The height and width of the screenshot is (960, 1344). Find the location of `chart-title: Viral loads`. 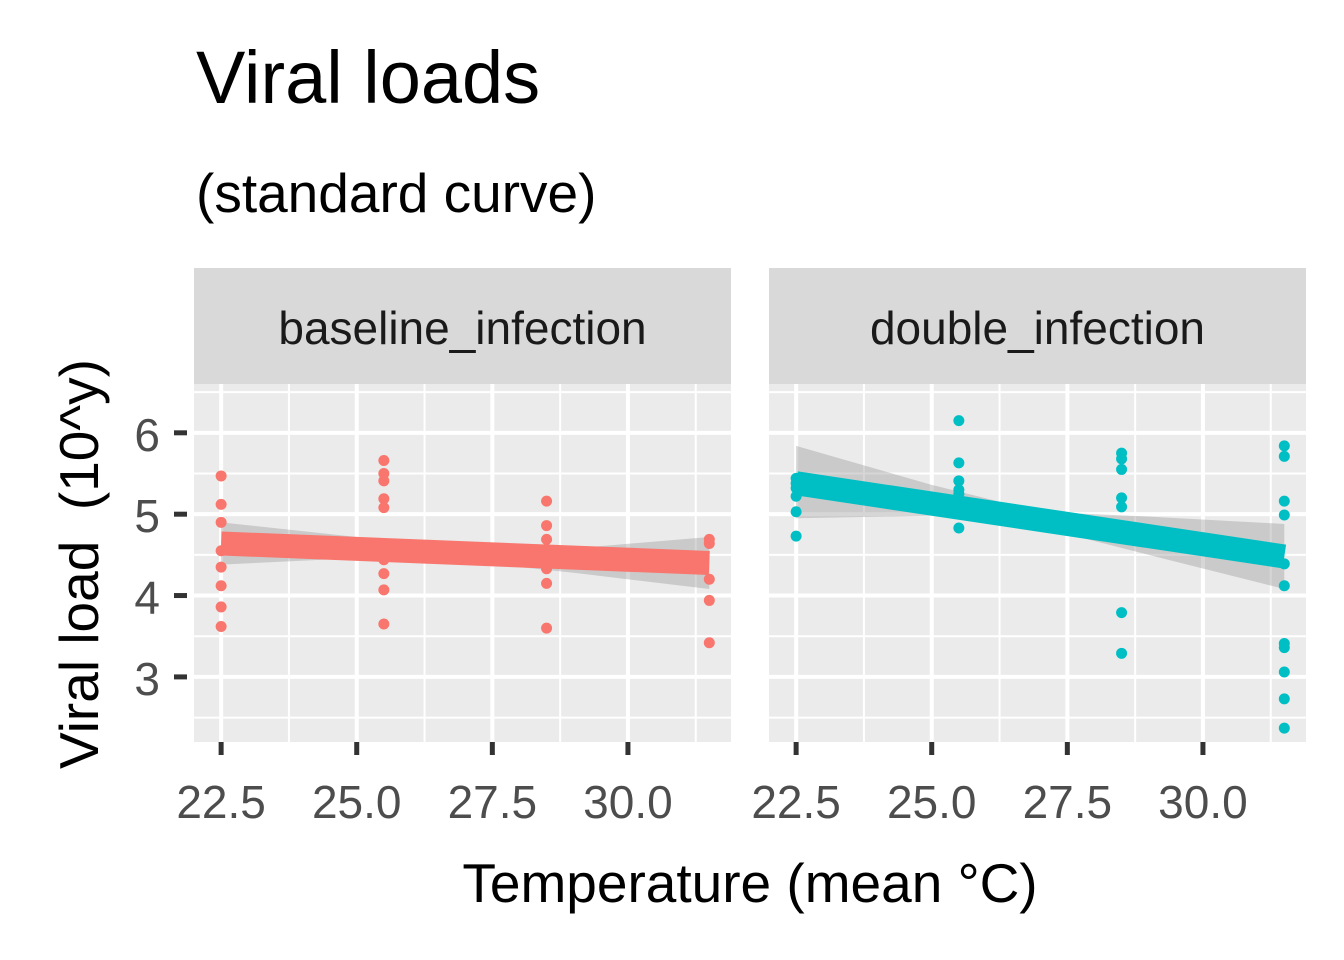

chart-title: Viral loads is located at coordinates (368, 77).